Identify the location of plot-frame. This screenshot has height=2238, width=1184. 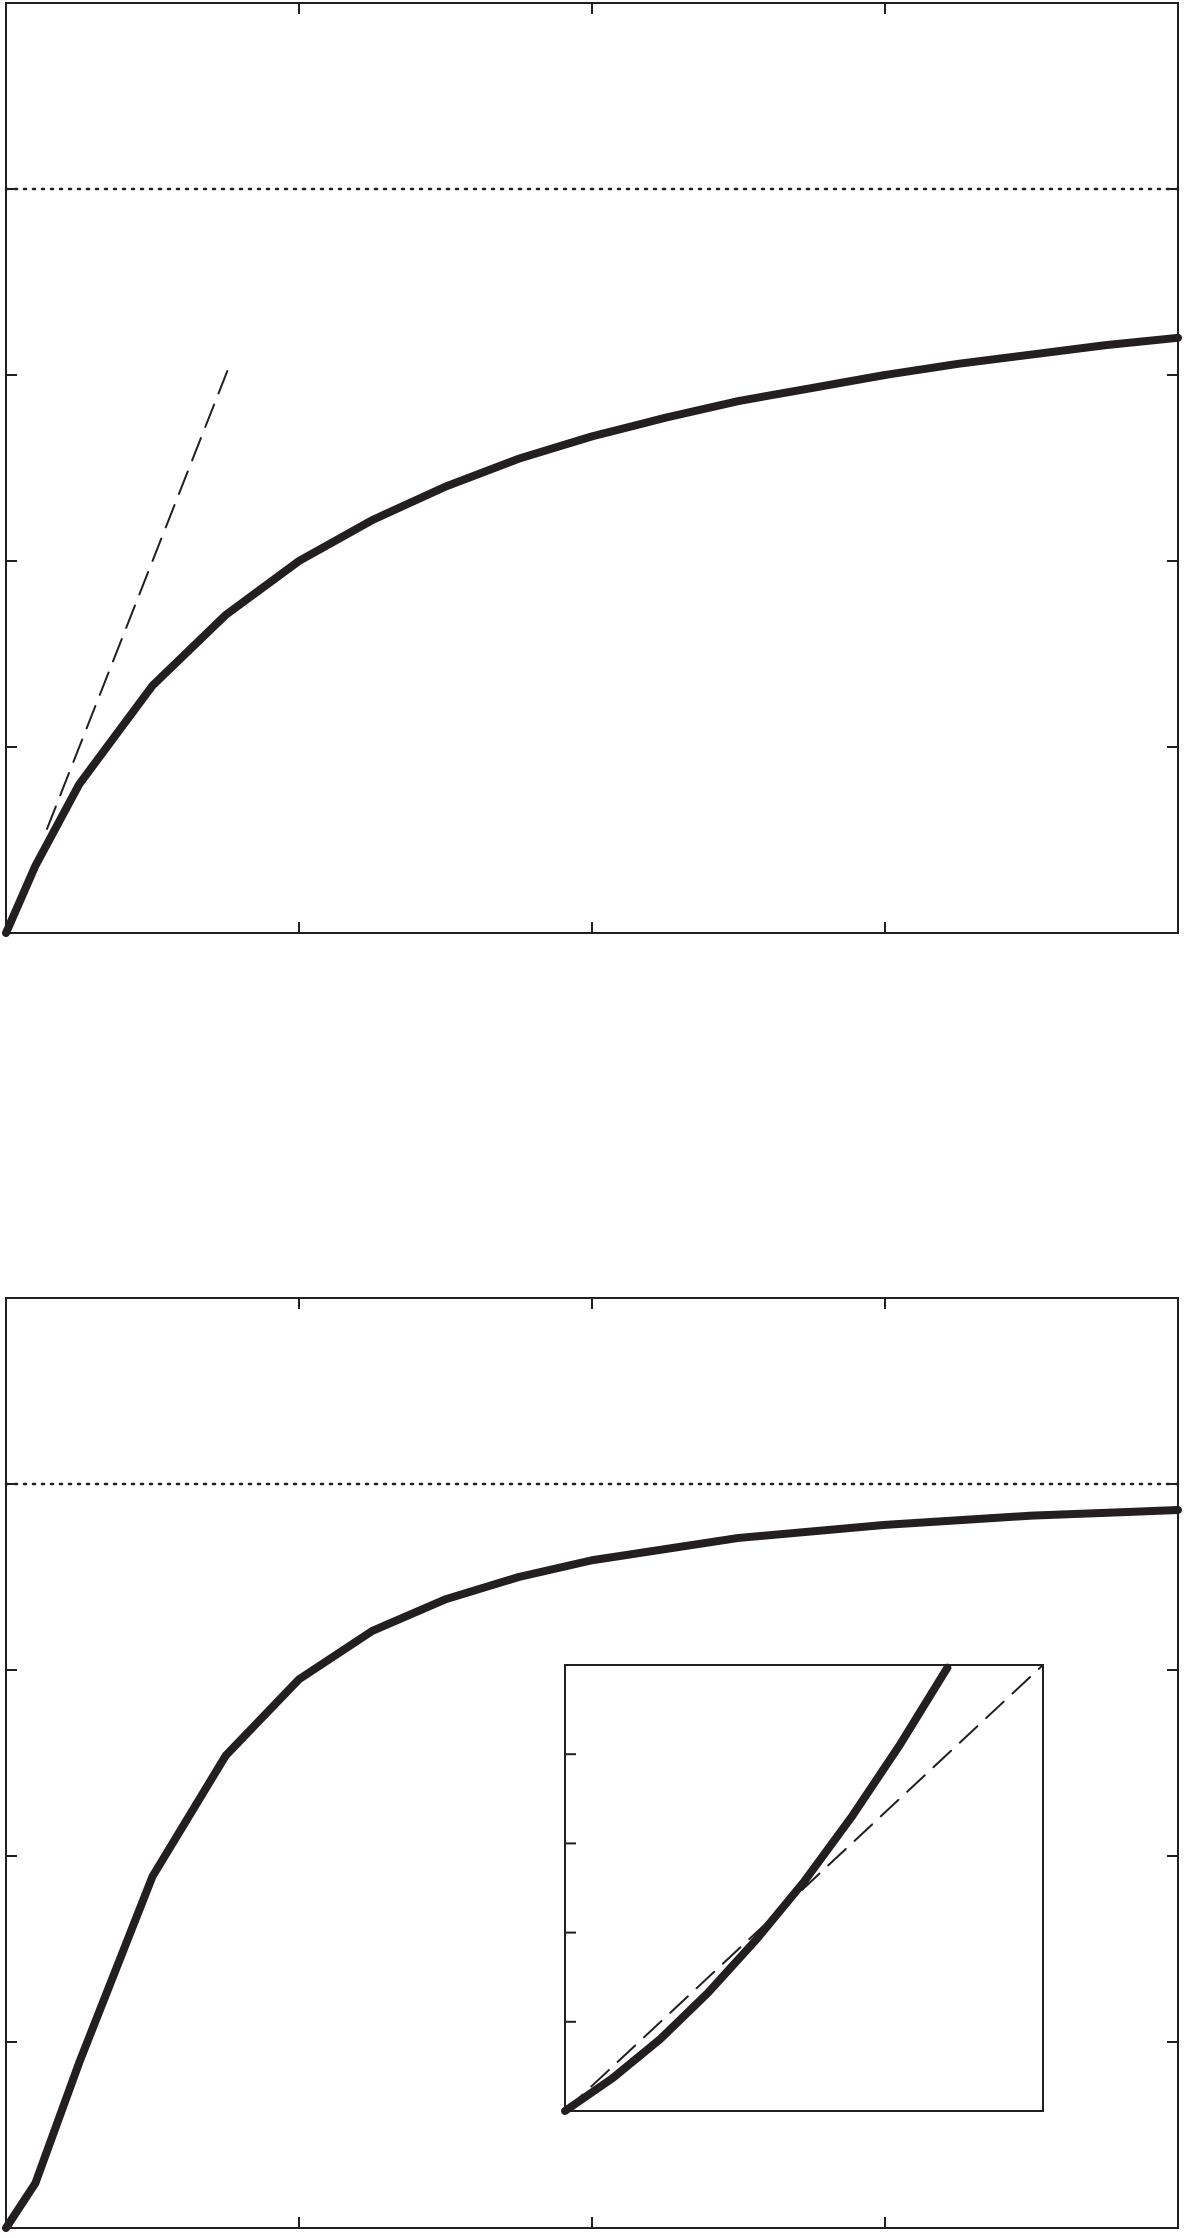
(804, 1888).